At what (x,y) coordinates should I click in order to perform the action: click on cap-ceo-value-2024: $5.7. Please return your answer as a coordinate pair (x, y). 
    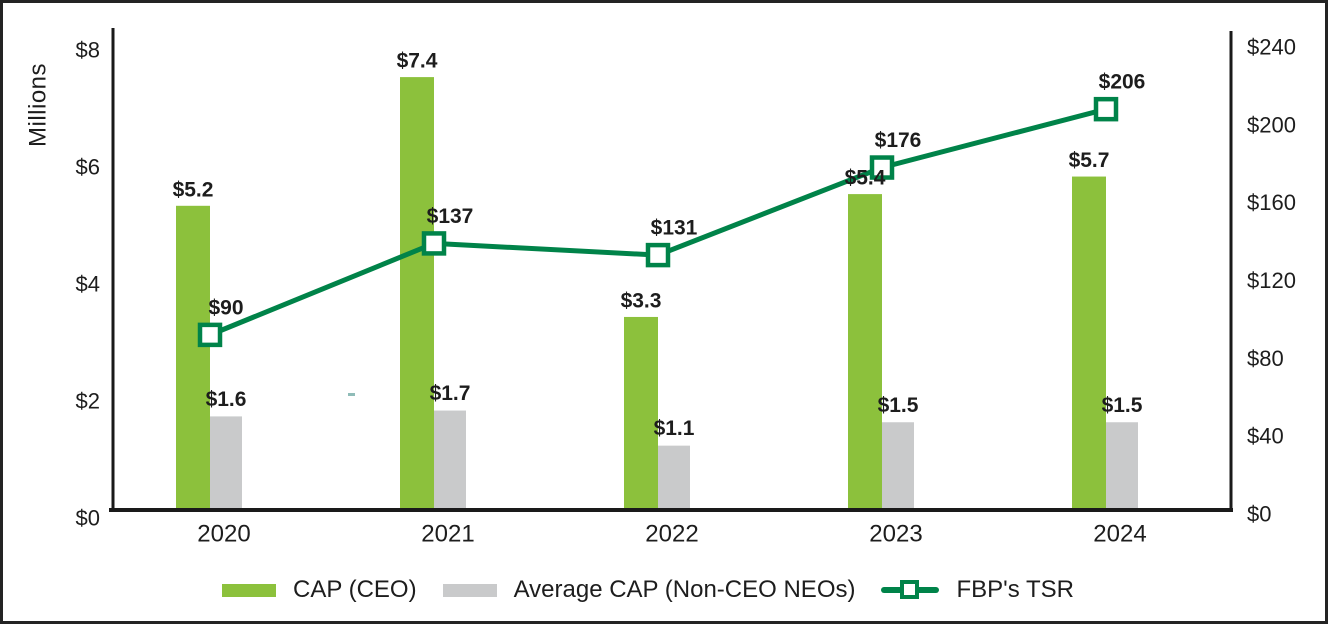
    Looking at the image, I should click on (1089, 160).